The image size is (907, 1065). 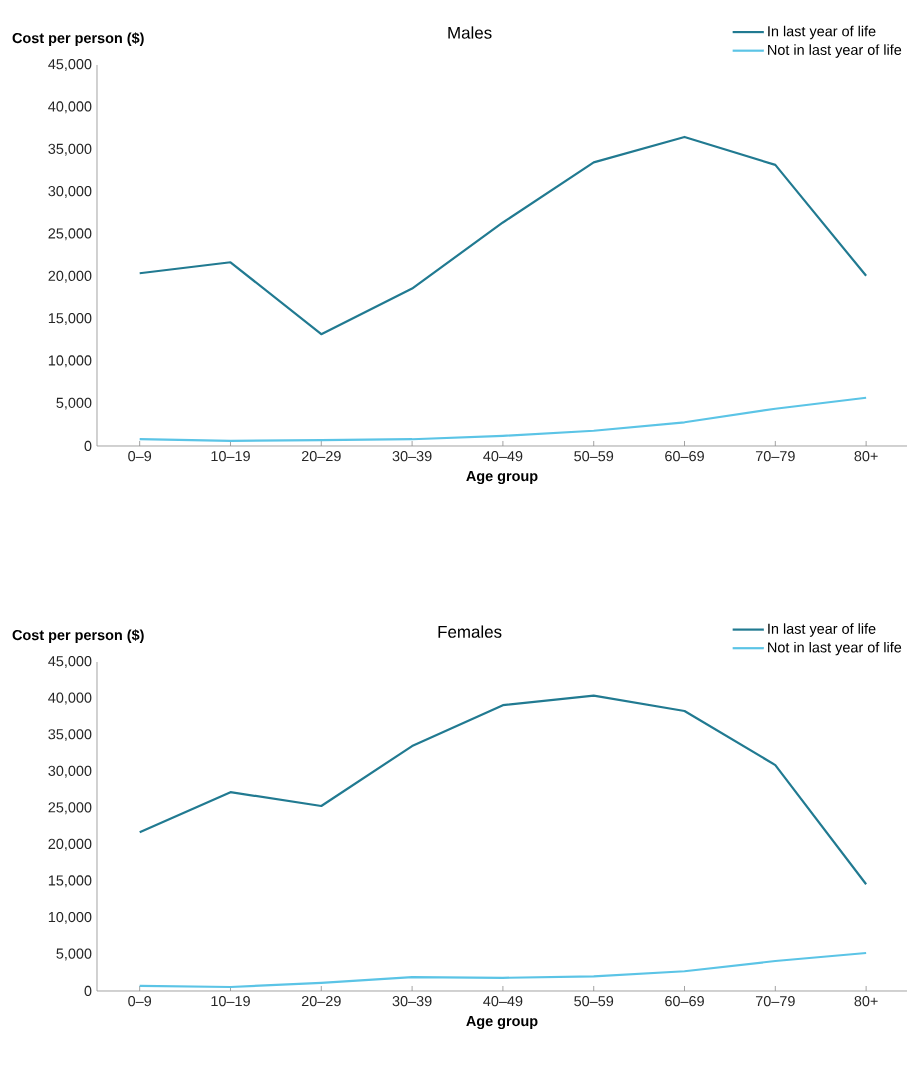 I want to click on chart-title: Males, so click(x=470, y=32).